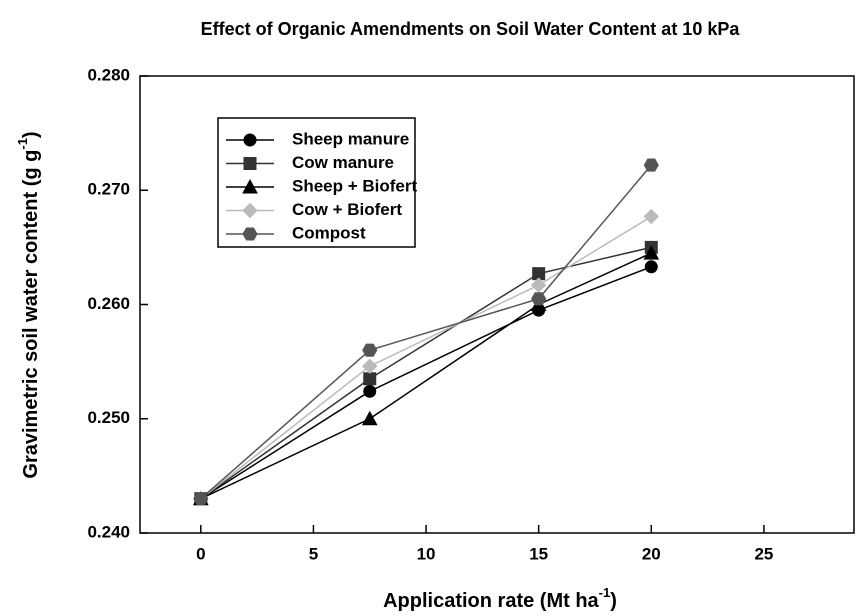 The height and width of the screenshot is (616, 856). What do you see at coordinates (651, 553) in the screenshot?
I see `x-tick-label: 20` at bounding box center [651, 553].